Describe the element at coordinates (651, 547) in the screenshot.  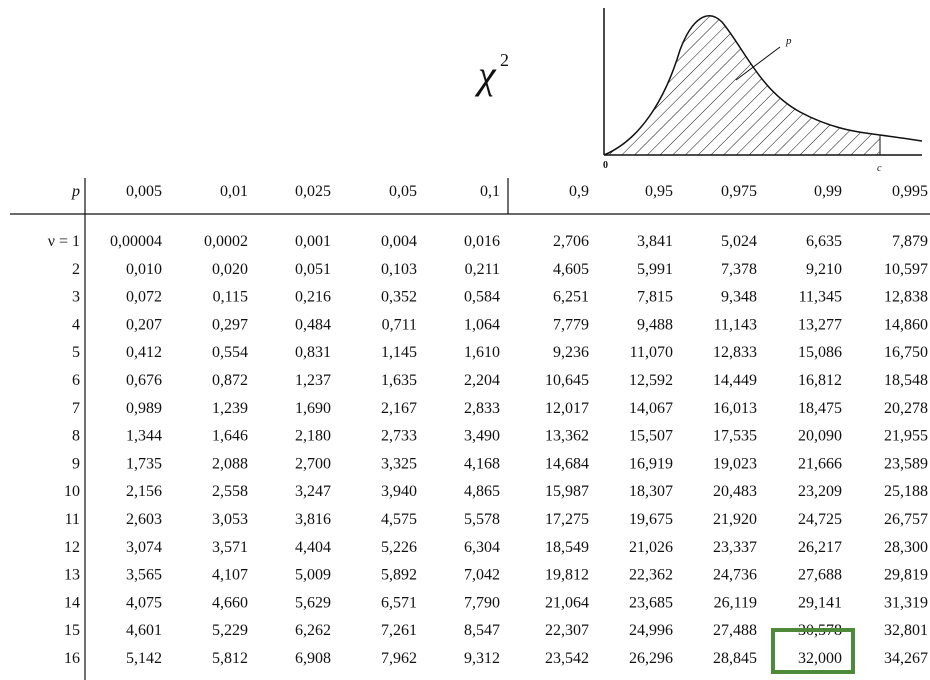
I see `cell: 21,026` at that location.